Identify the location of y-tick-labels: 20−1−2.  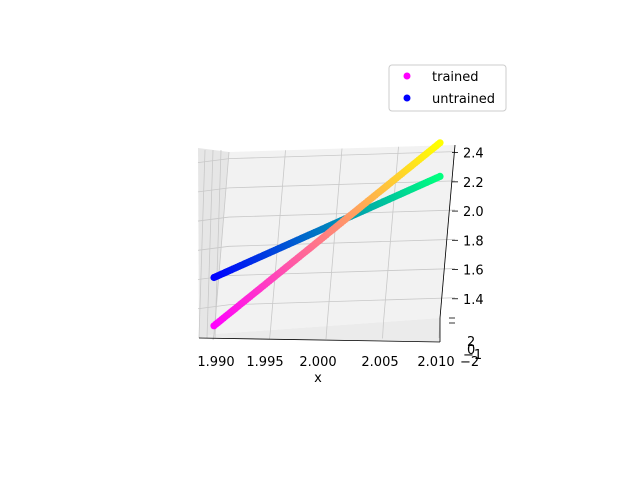
(471, 352).